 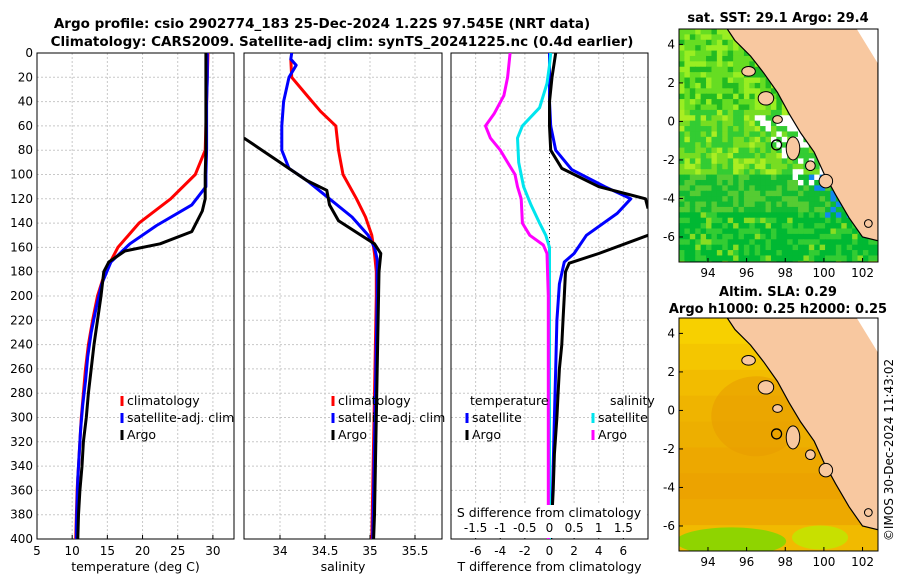 What do you see at coordinates (21, 345) in the screenshot?
I see `y-tick-label: 240` at bounding box center [21, 345].